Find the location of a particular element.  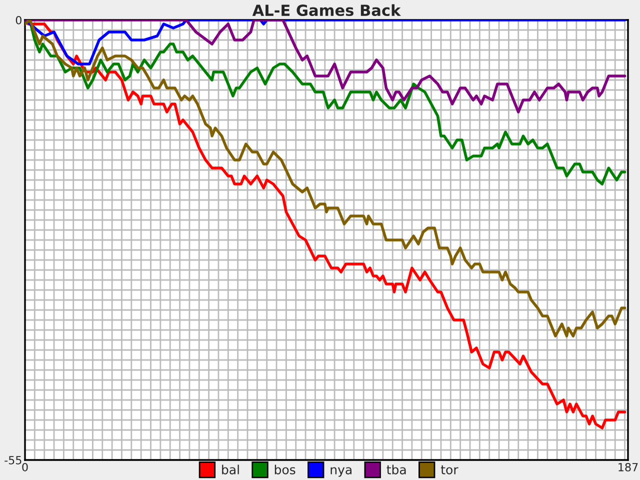

legend-label: bos is located at coordinates (285, 469).